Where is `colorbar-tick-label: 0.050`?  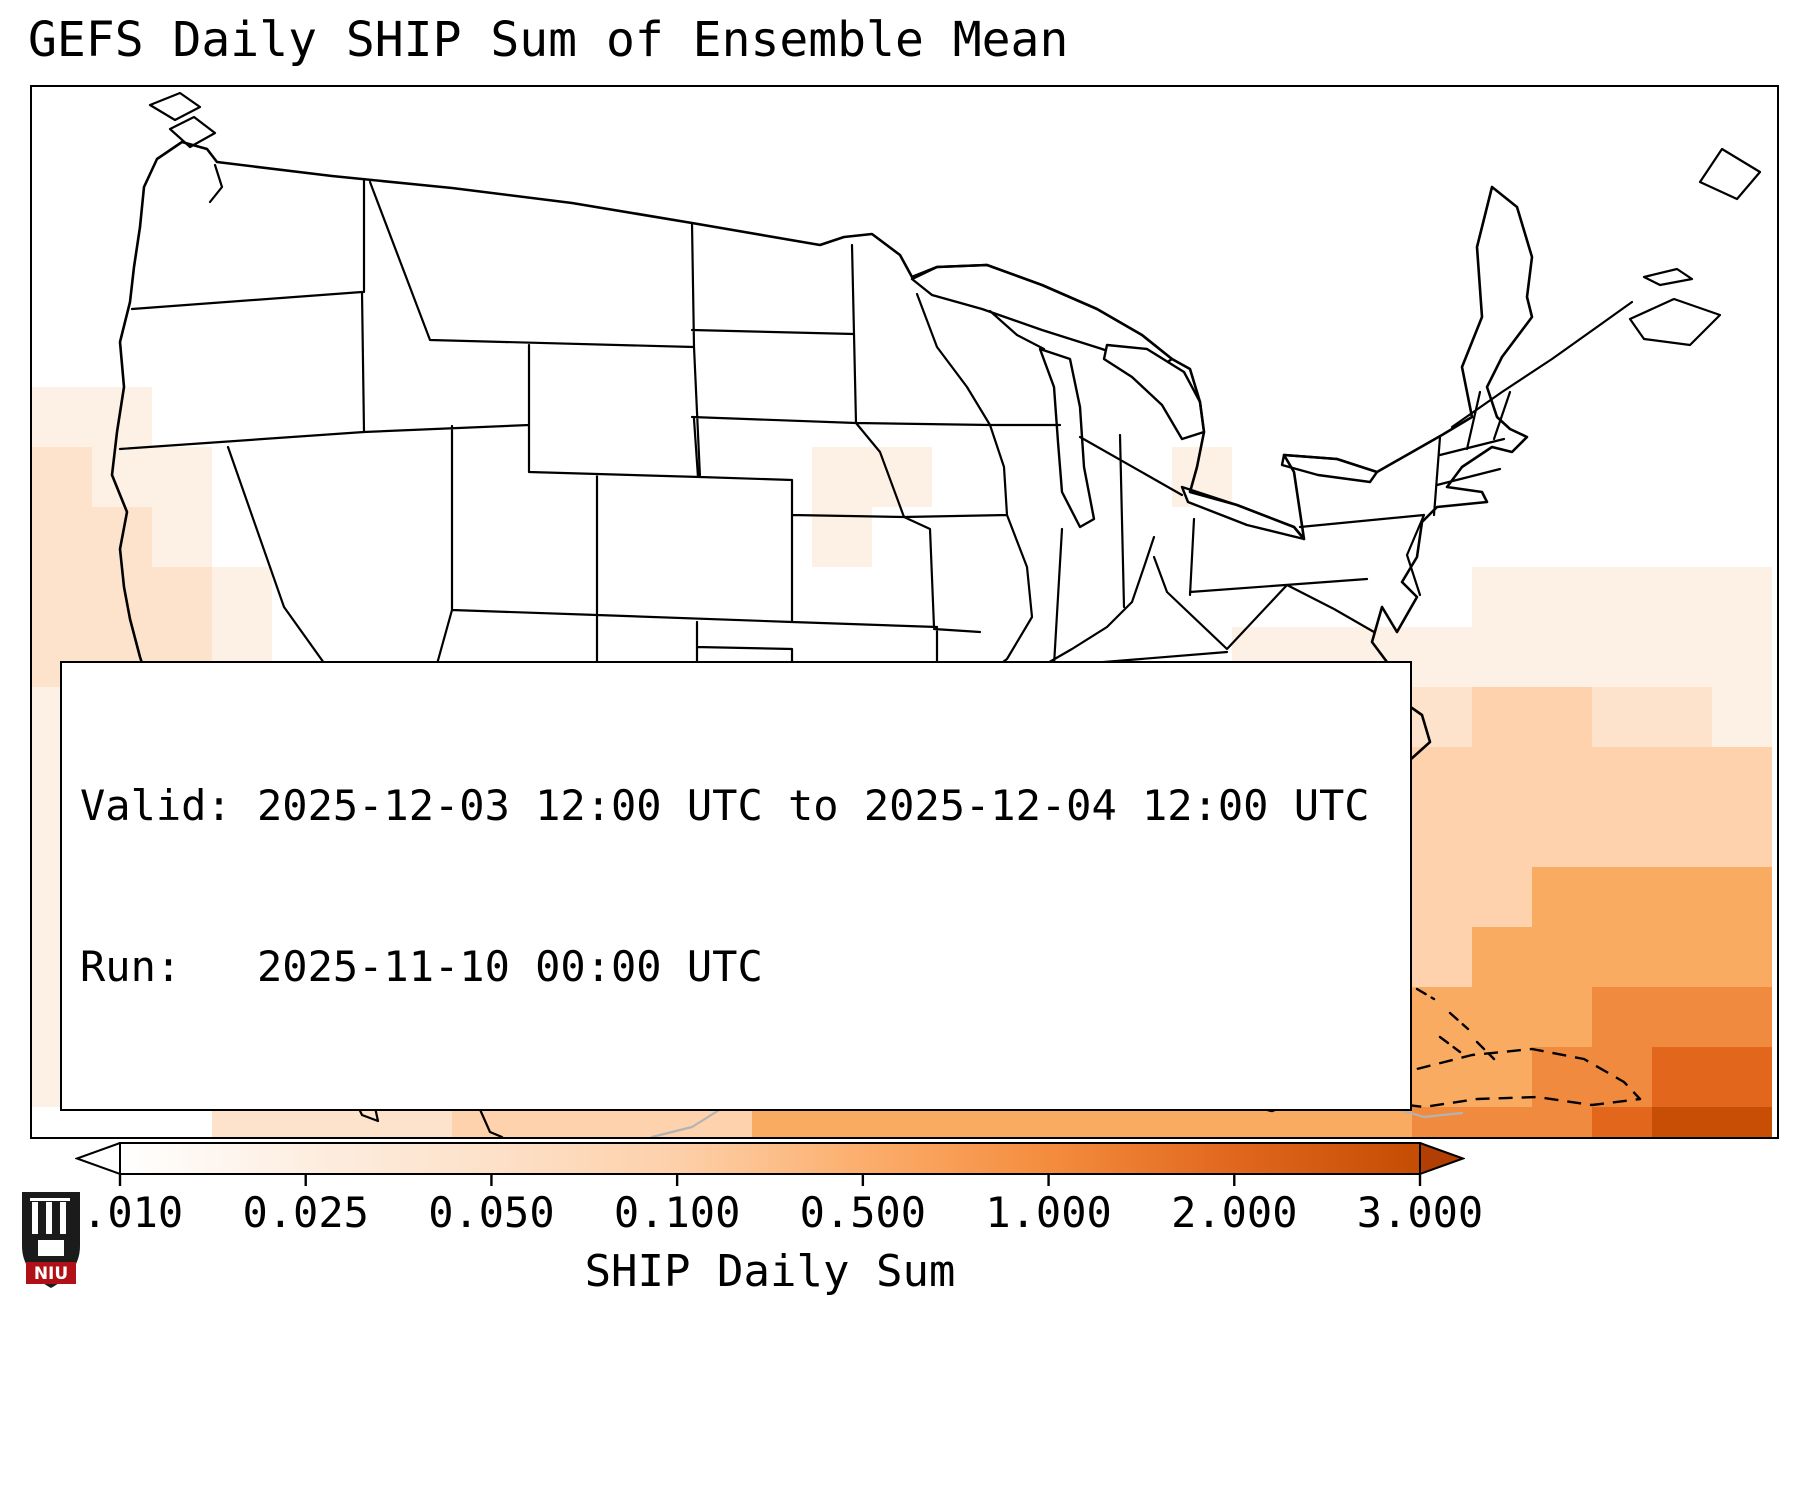 colorbar-tick-label: 0.050 is located at coordinates (491, 1212).